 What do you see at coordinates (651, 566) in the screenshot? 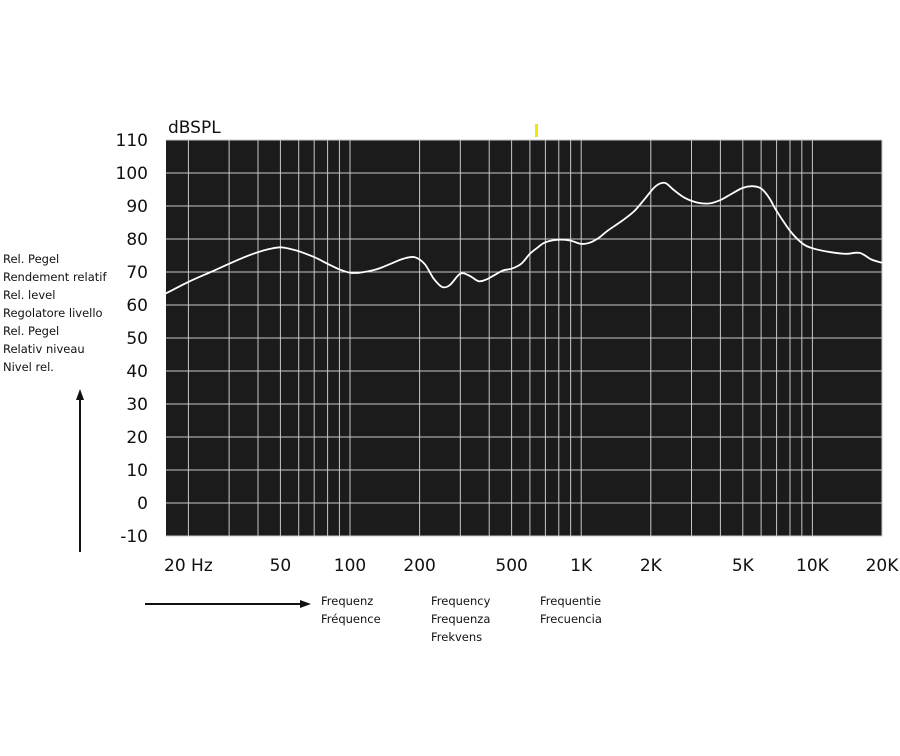
I see `x-tick-label: 2K` at bounding box center [651, 566].